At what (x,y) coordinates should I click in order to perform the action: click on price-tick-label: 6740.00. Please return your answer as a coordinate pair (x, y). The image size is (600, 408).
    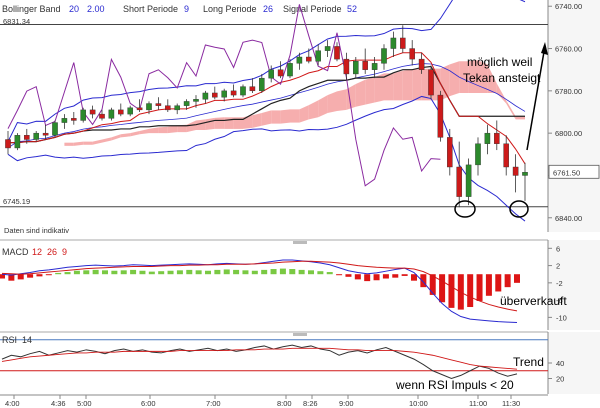
    Looking at the image, I should click on (568, 6).